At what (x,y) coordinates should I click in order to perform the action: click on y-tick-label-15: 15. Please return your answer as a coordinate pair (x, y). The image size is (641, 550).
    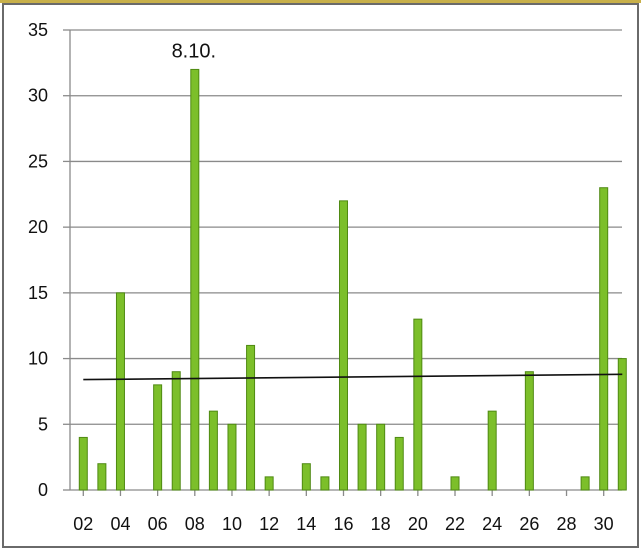
    Looking at the image, I should click on (38, 293).